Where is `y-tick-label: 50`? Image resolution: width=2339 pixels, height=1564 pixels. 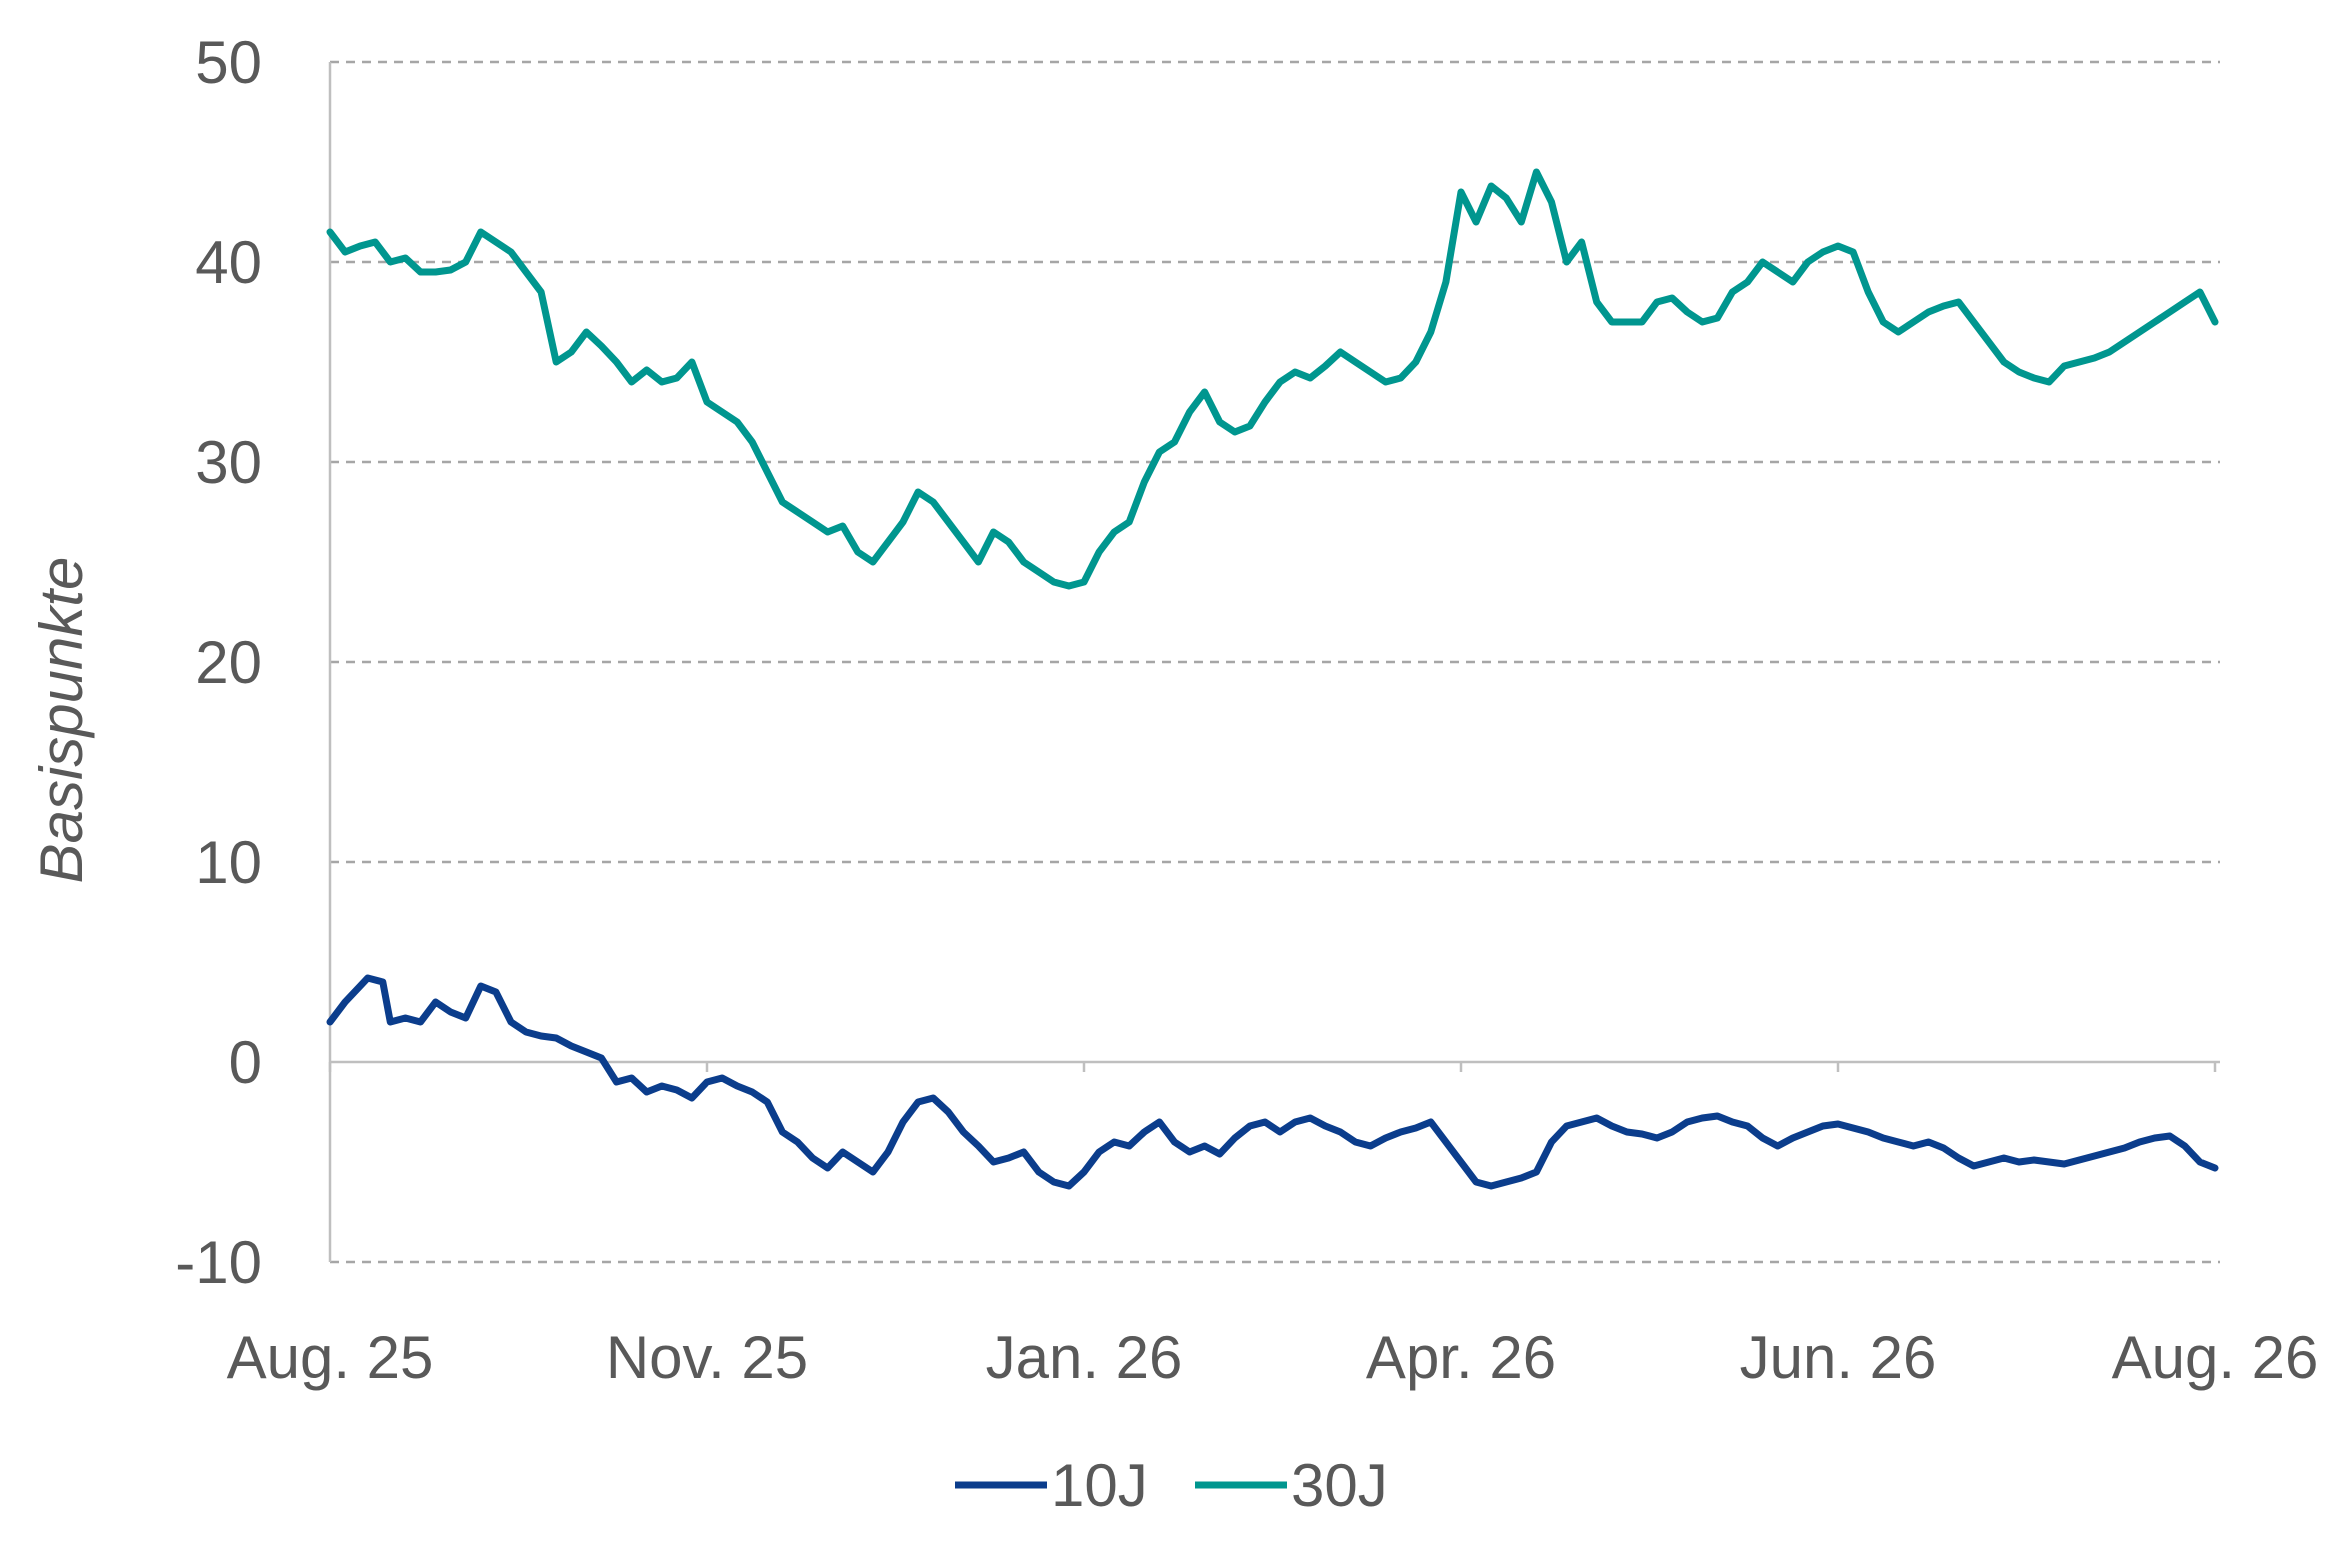 y-tick-label: 50 is located at coordinates (228, 62).